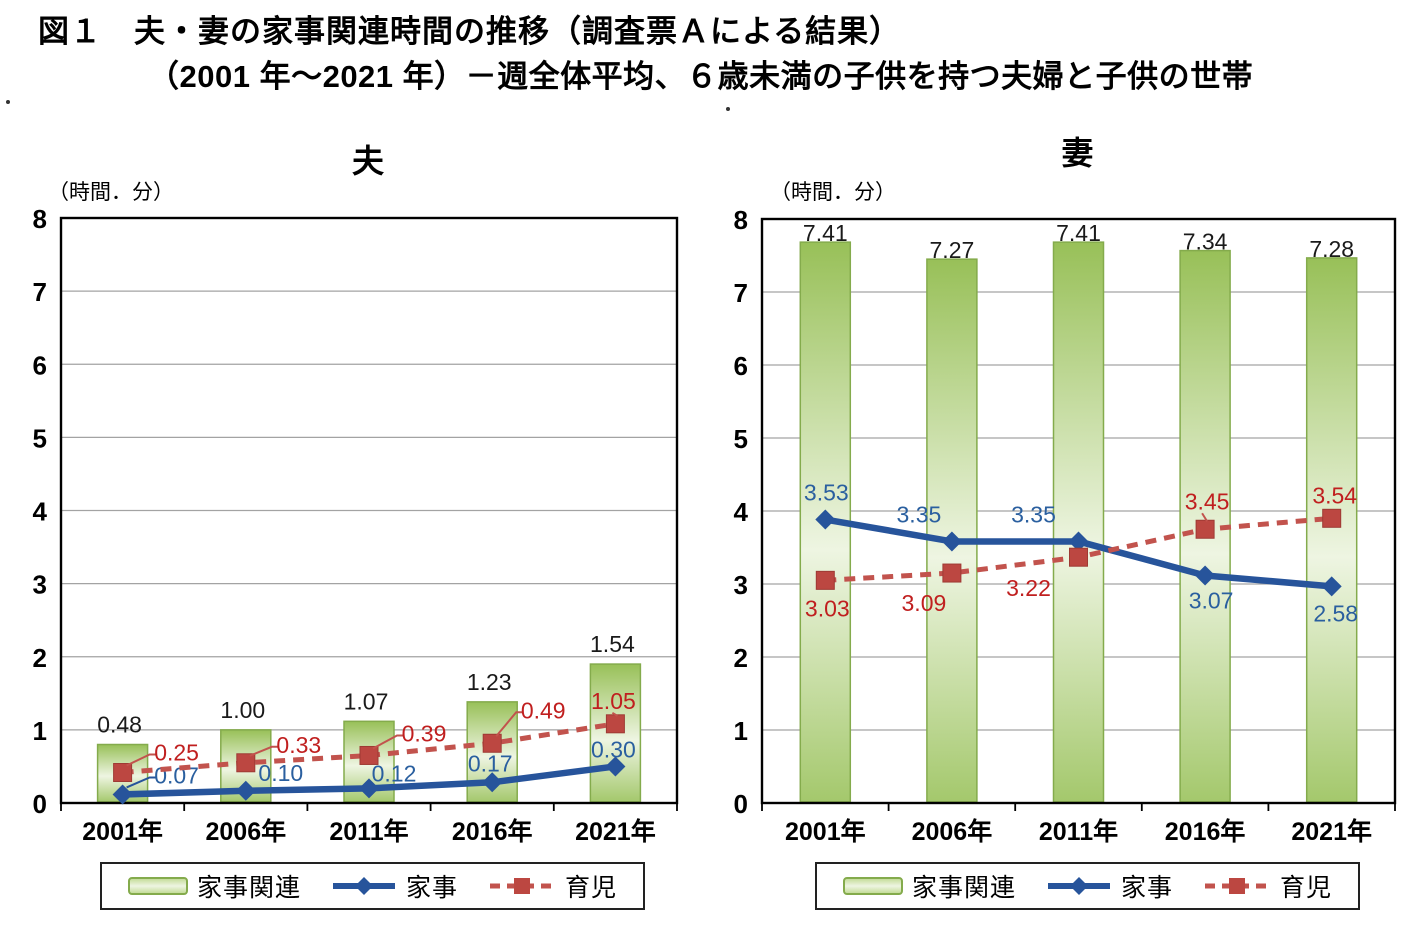 This screenshot has width=1428, height=930. What do you see at coordinates (1335, 613) in the screenshot?
I see `data-label: 2.58` at bounding box center [1335, 613].